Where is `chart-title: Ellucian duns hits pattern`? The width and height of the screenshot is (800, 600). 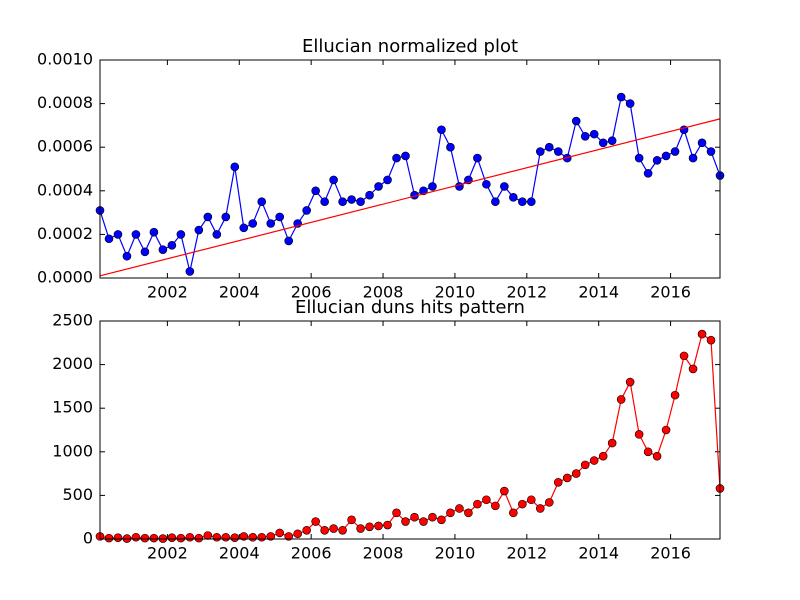
chart-title: Ellucian duns hits pattern is located at coordinates (410, 307).